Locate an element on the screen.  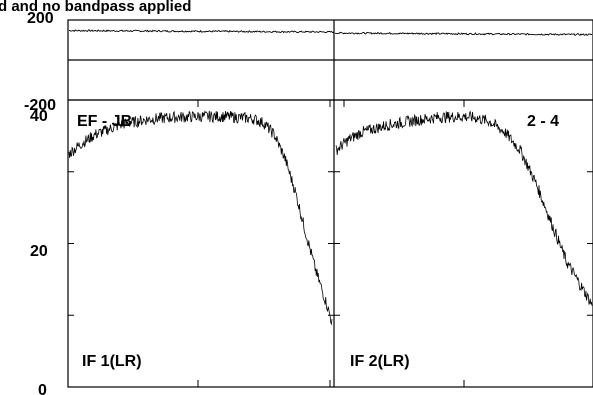
amp-ytick-0: 0 is located at coordinates (42, 388).